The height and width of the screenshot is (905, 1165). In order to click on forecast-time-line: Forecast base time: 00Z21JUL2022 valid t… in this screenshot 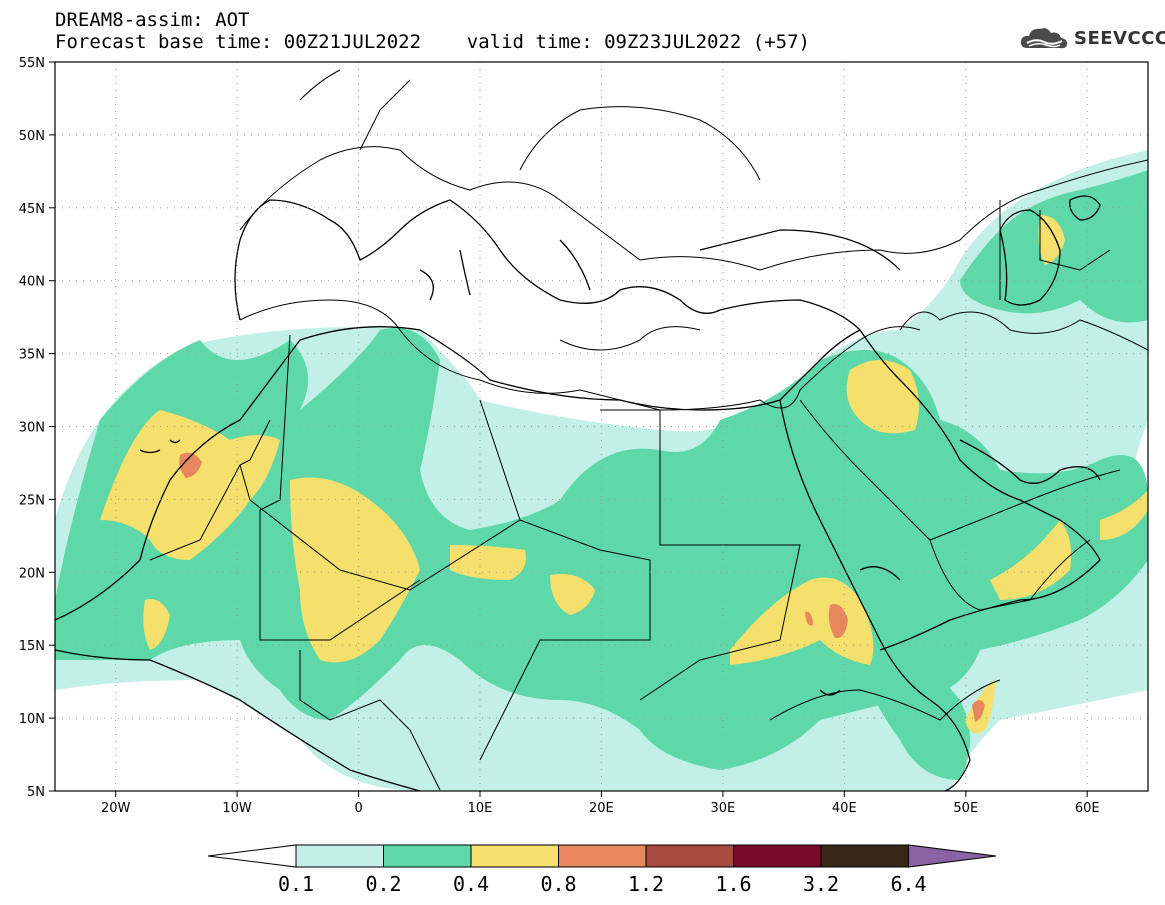, I will do `click(432, 42)`.